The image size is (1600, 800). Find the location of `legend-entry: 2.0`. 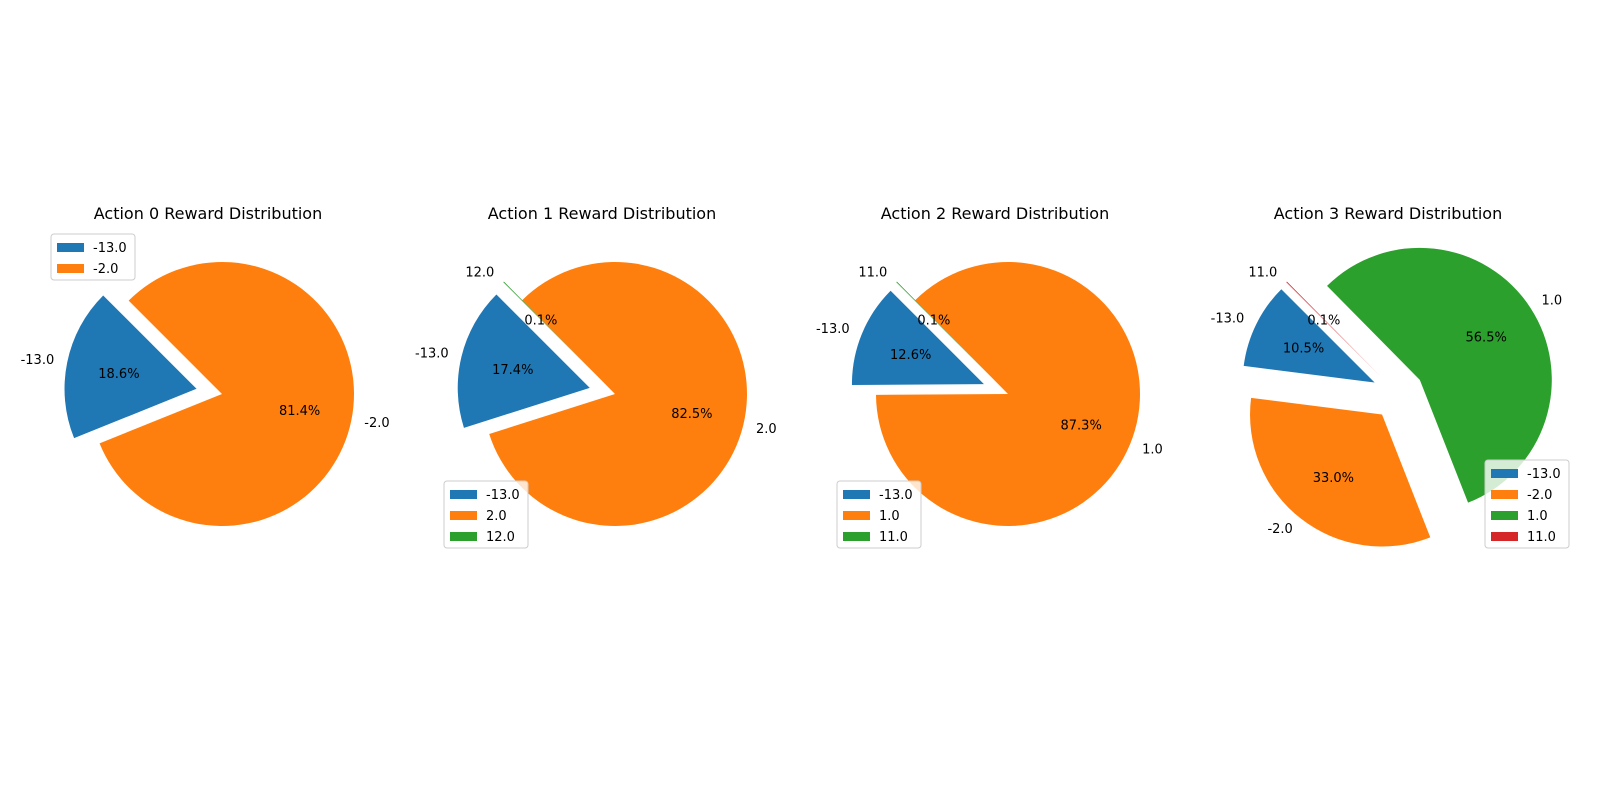

legend-entry: 2.0 is located at coordinates (496, 516).